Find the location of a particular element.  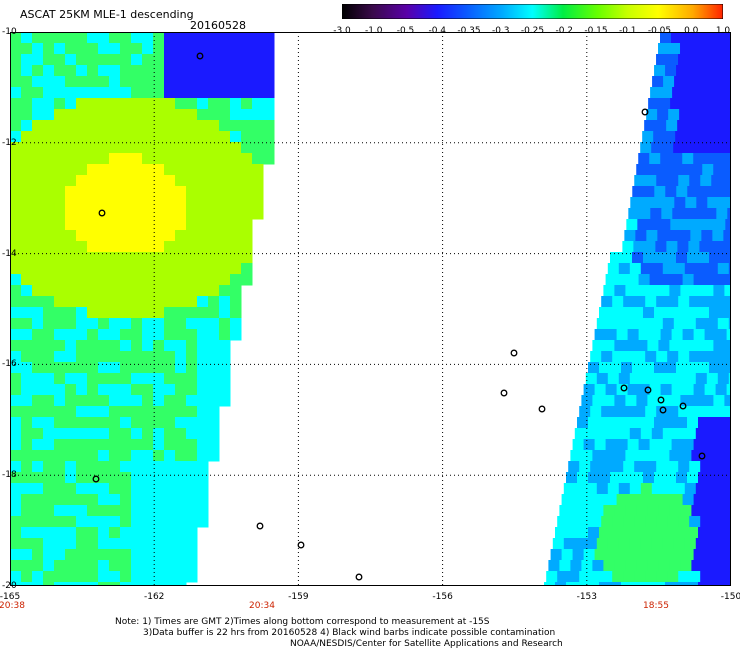

colorbar-tick-label: -0.05 is located at coordinates (659, 31).